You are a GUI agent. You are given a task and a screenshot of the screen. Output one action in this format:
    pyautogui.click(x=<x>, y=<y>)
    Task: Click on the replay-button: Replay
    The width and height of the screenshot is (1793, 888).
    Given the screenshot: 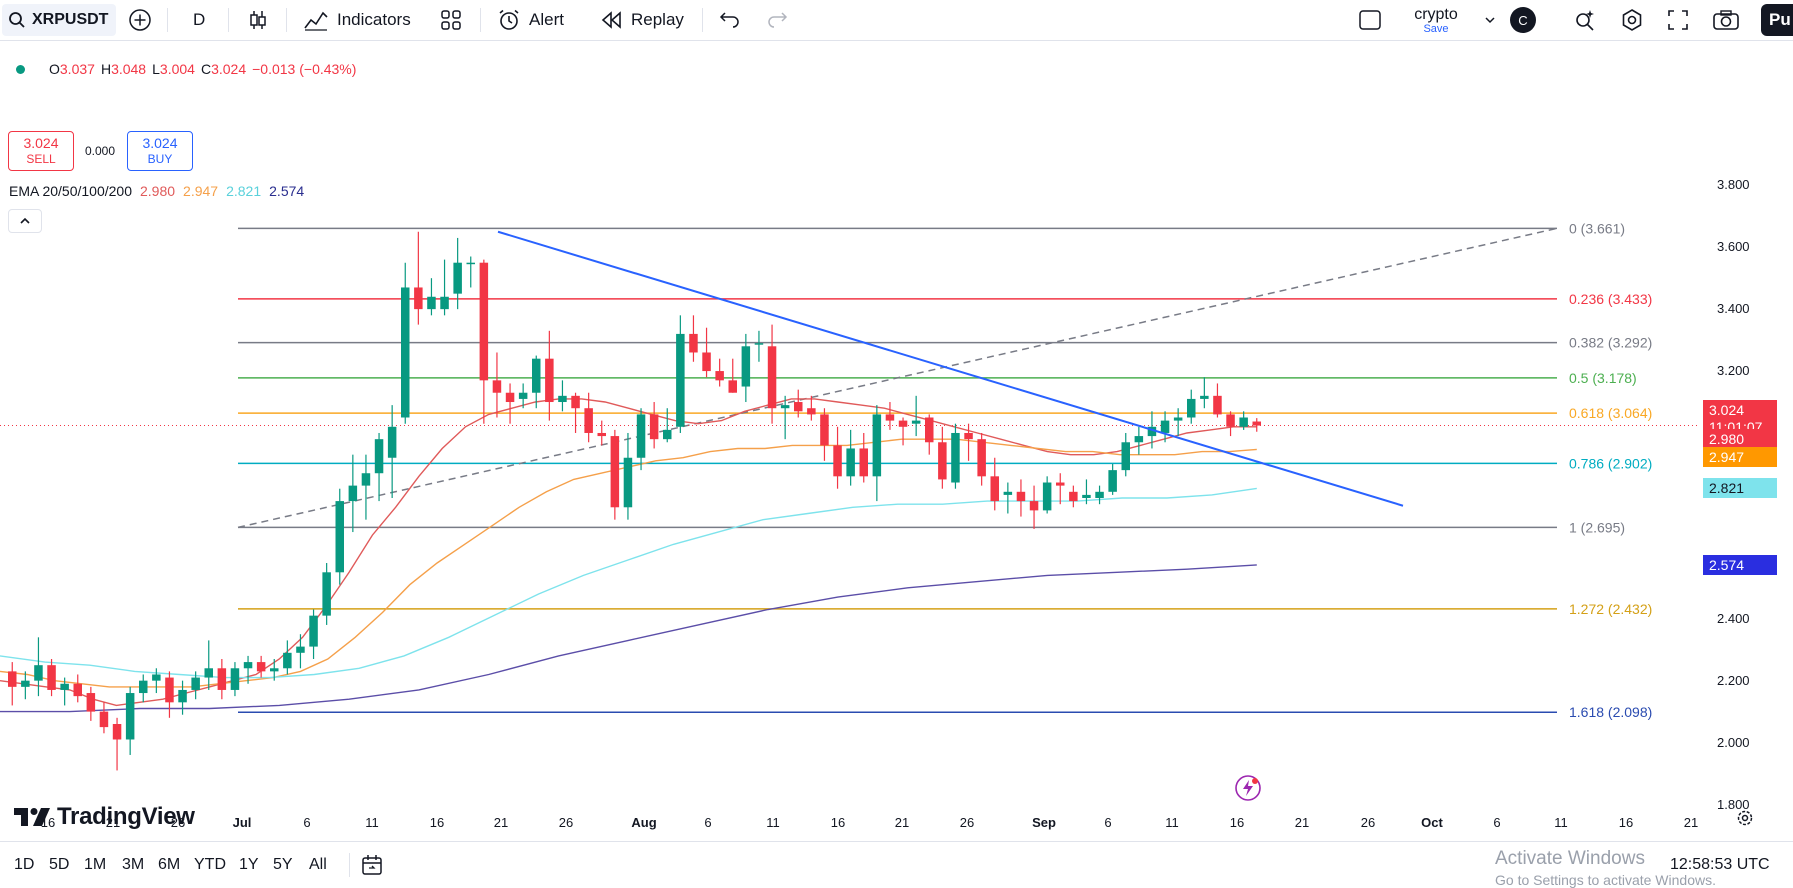 What is the action you would take?
    pyautogui.click(x=642, y=20)
    